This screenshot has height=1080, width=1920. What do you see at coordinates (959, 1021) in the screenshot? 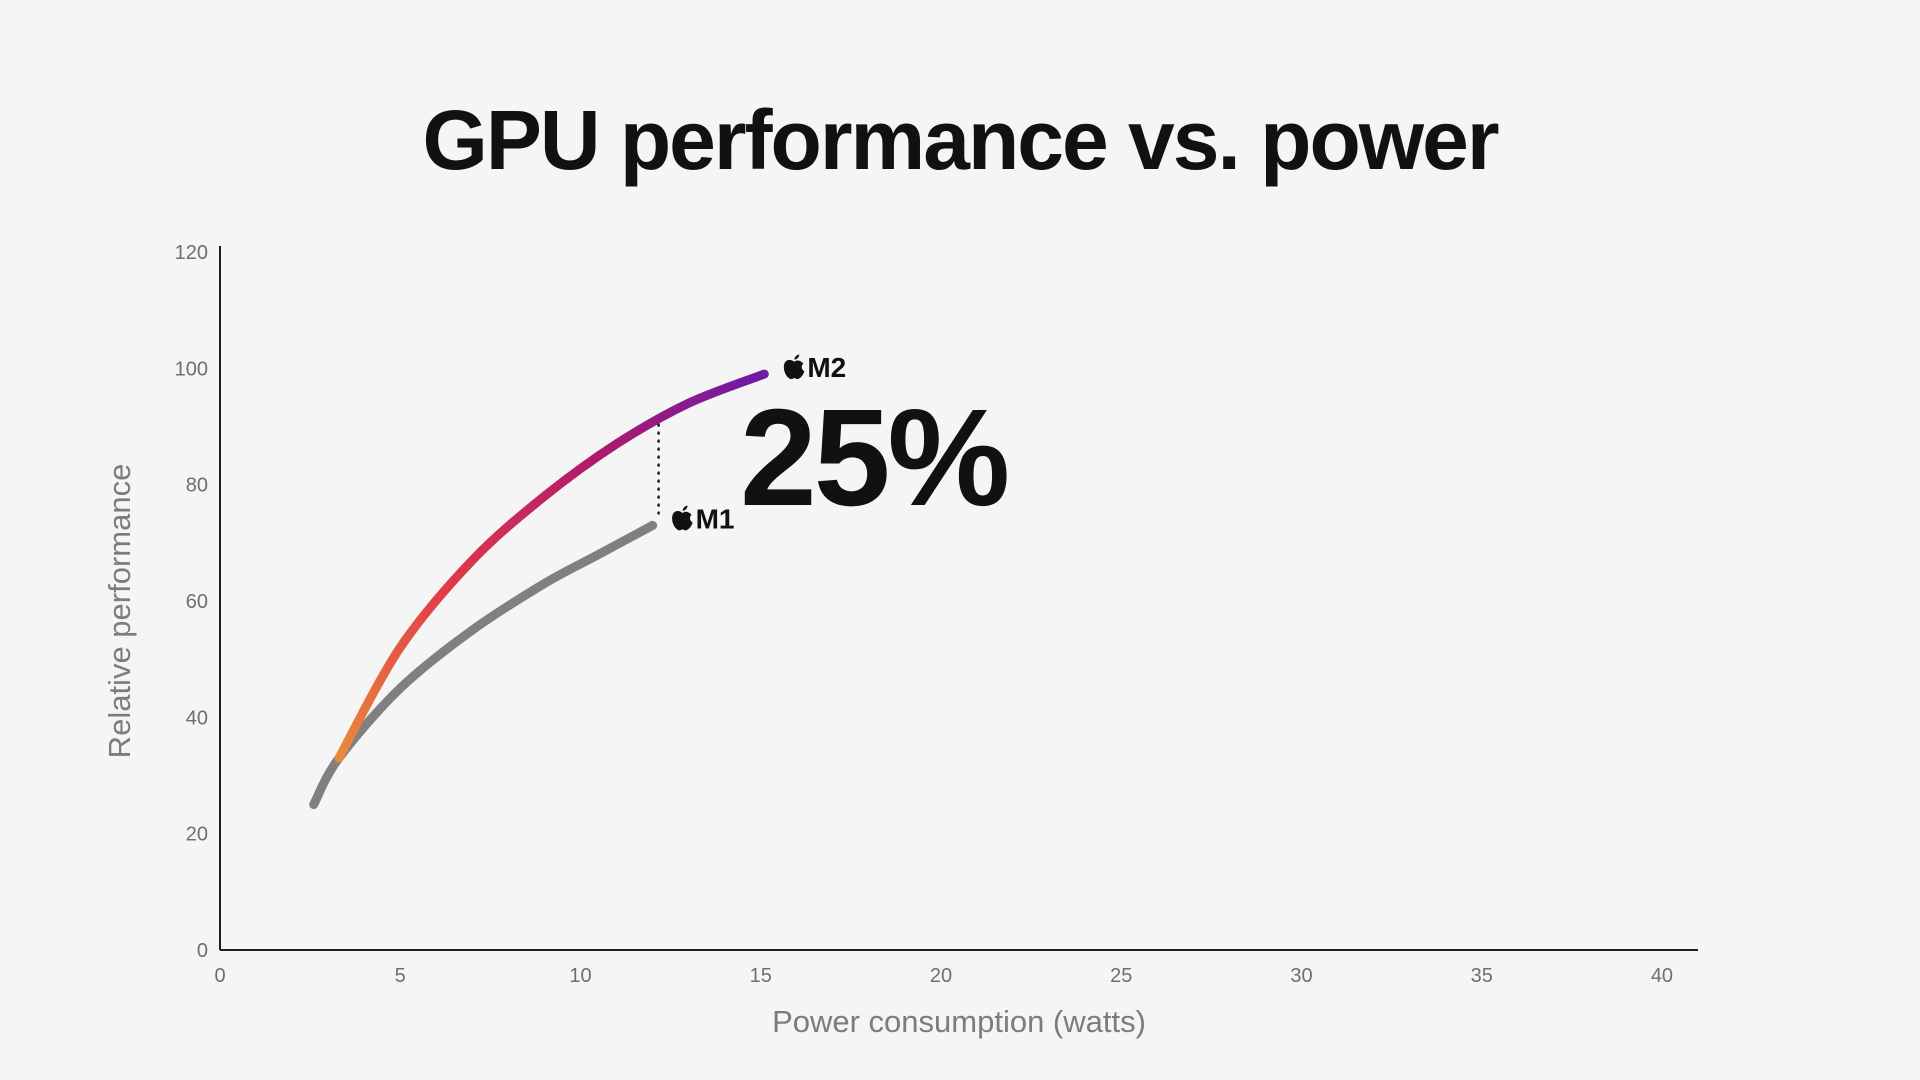
I see `x-axis-label: Power consumption (watts)` at bounding box center [959, 1021].